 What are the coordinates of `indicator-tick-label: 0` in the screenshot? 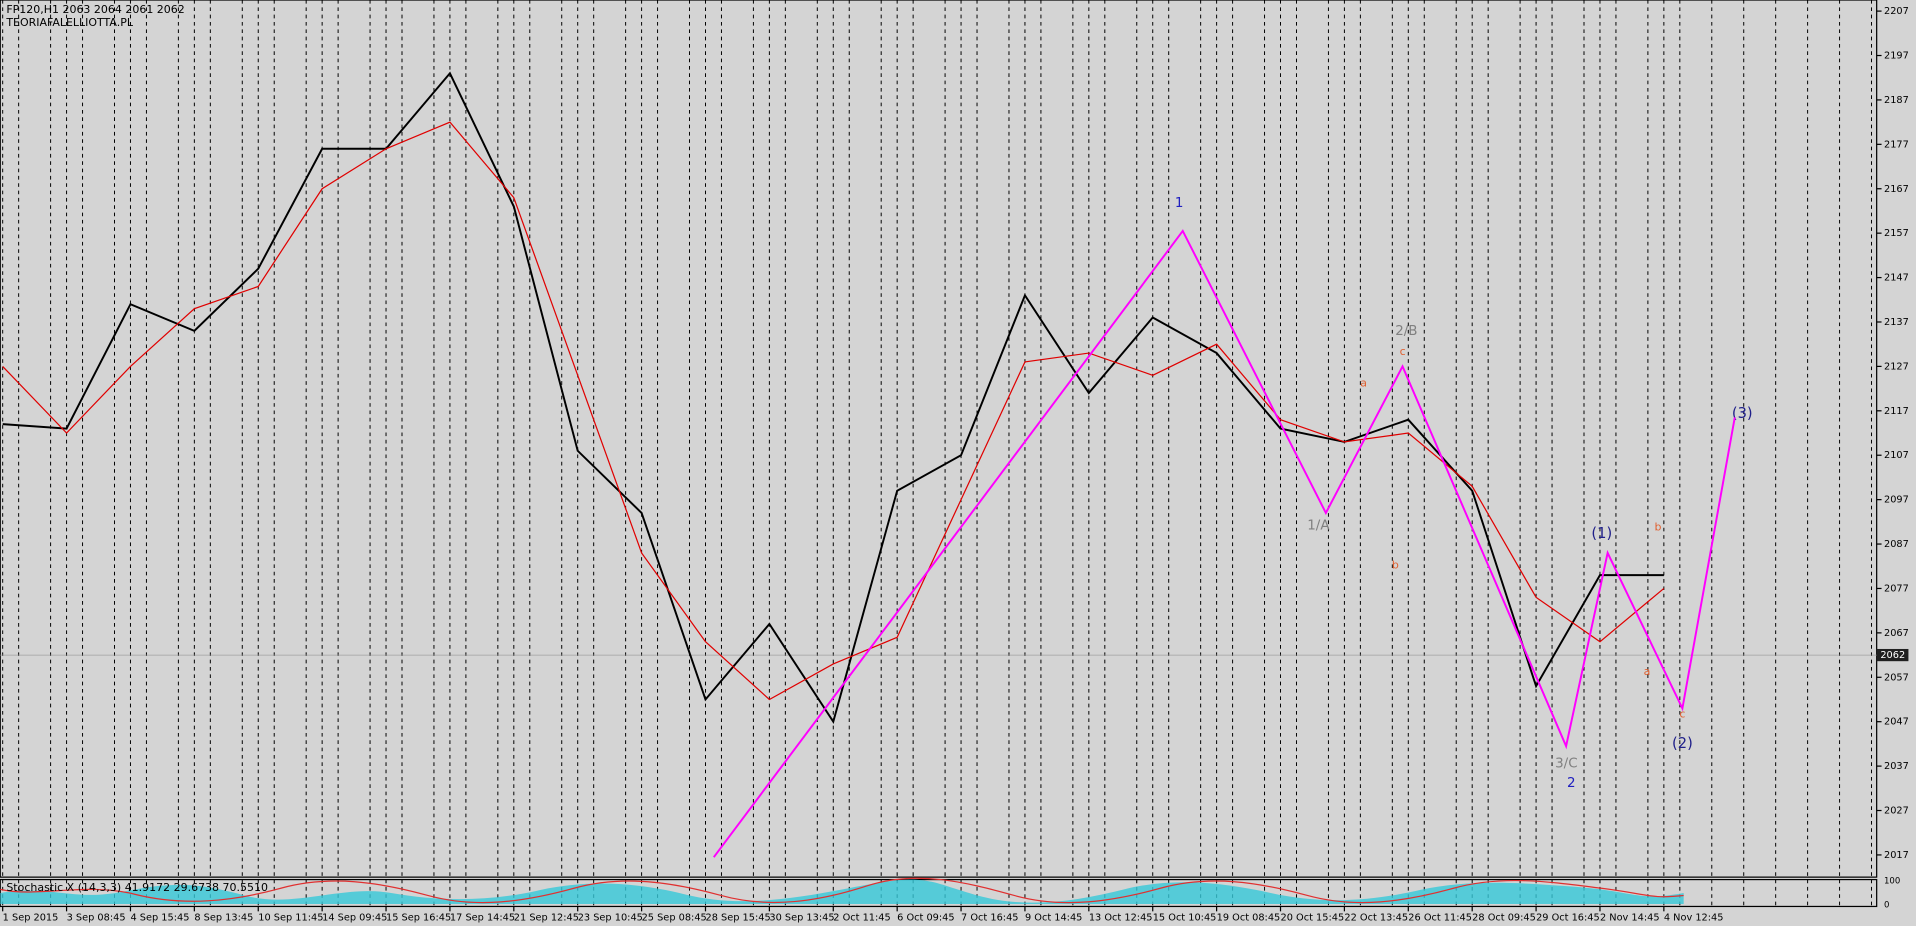 It's located at (1886, 906).